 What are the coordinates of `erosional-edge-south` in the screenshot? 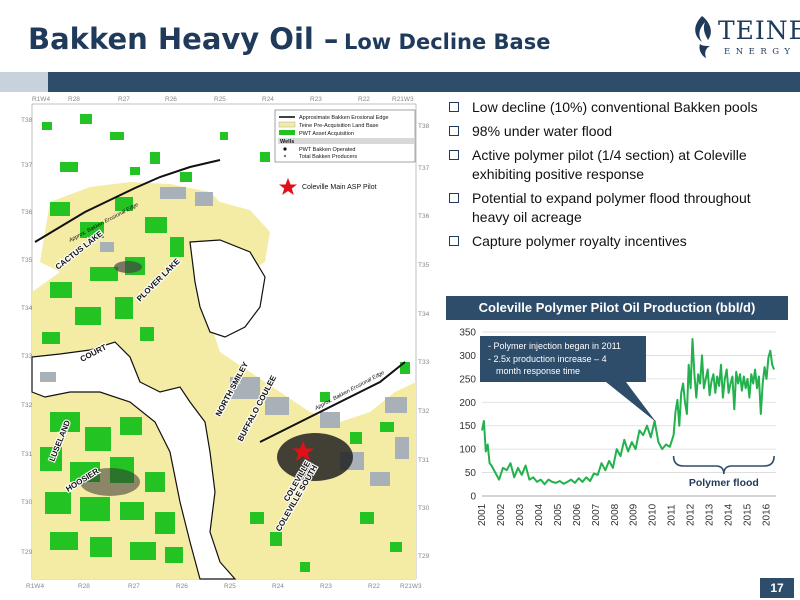 It's located at (332, 402).